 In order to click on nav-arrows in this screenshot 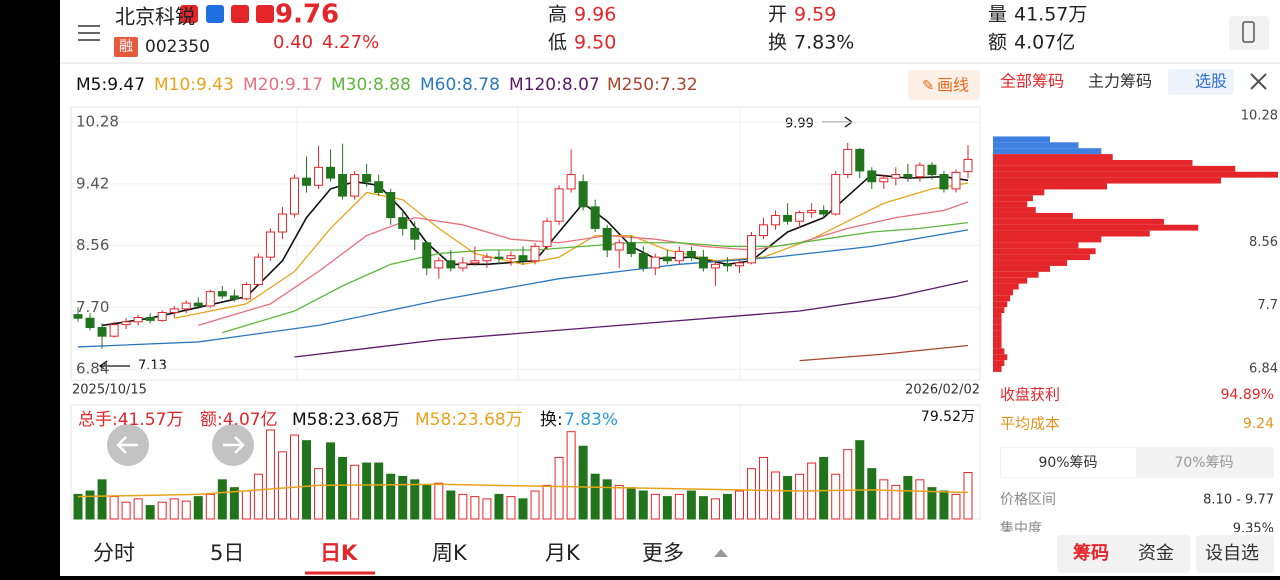, I will do `click(180, 445)`.